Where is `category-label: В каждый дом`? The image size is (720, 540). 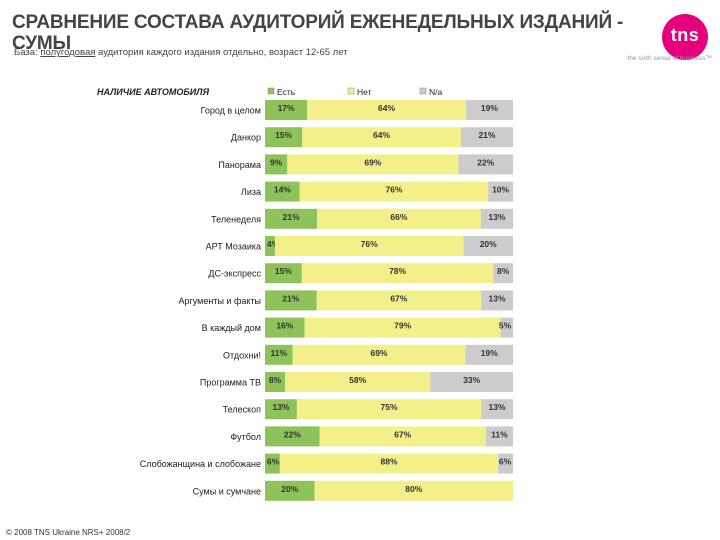
category-label: В каждый дом is located at coordinates (231, 328).